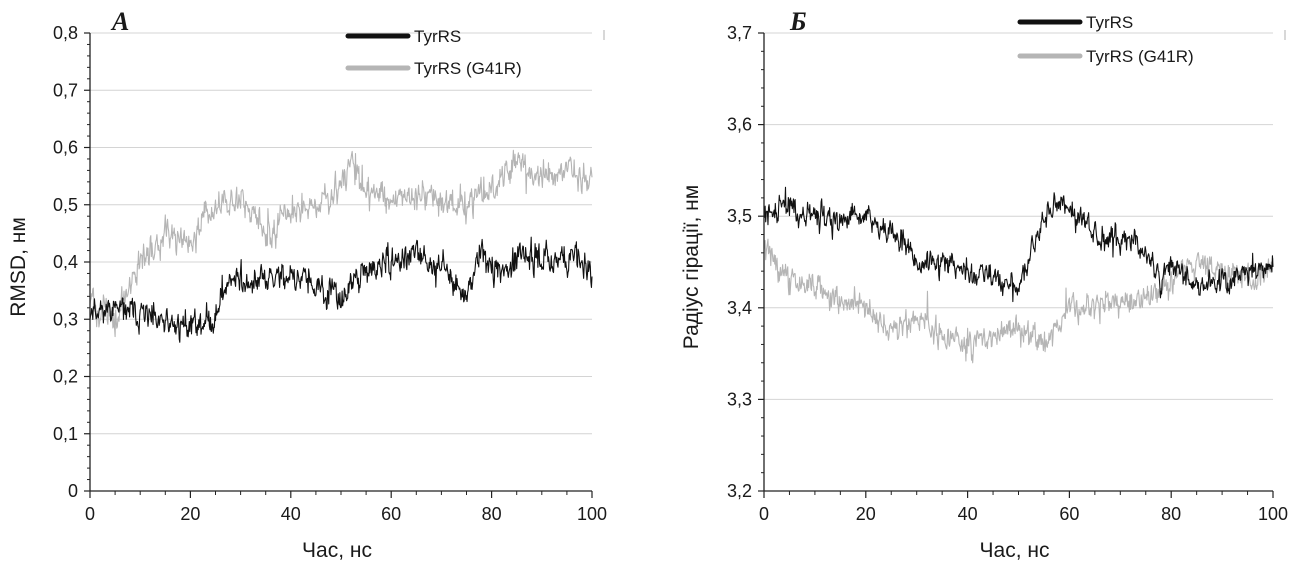 The image size is (1303, 568). Describe the element at coordinates (119, 21) in the screenshot. I see `panel-label: А` at that location.